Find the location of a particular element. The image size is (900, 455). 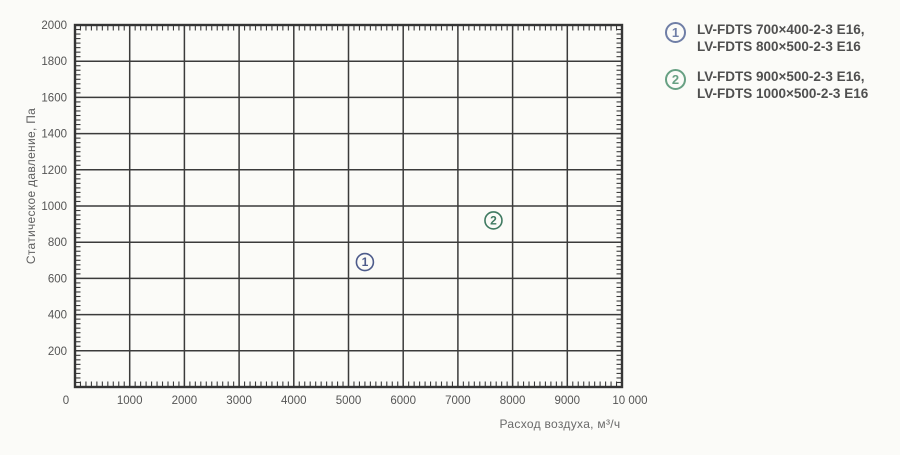

svg-text: 1400 is located at coordinates (54, 135).